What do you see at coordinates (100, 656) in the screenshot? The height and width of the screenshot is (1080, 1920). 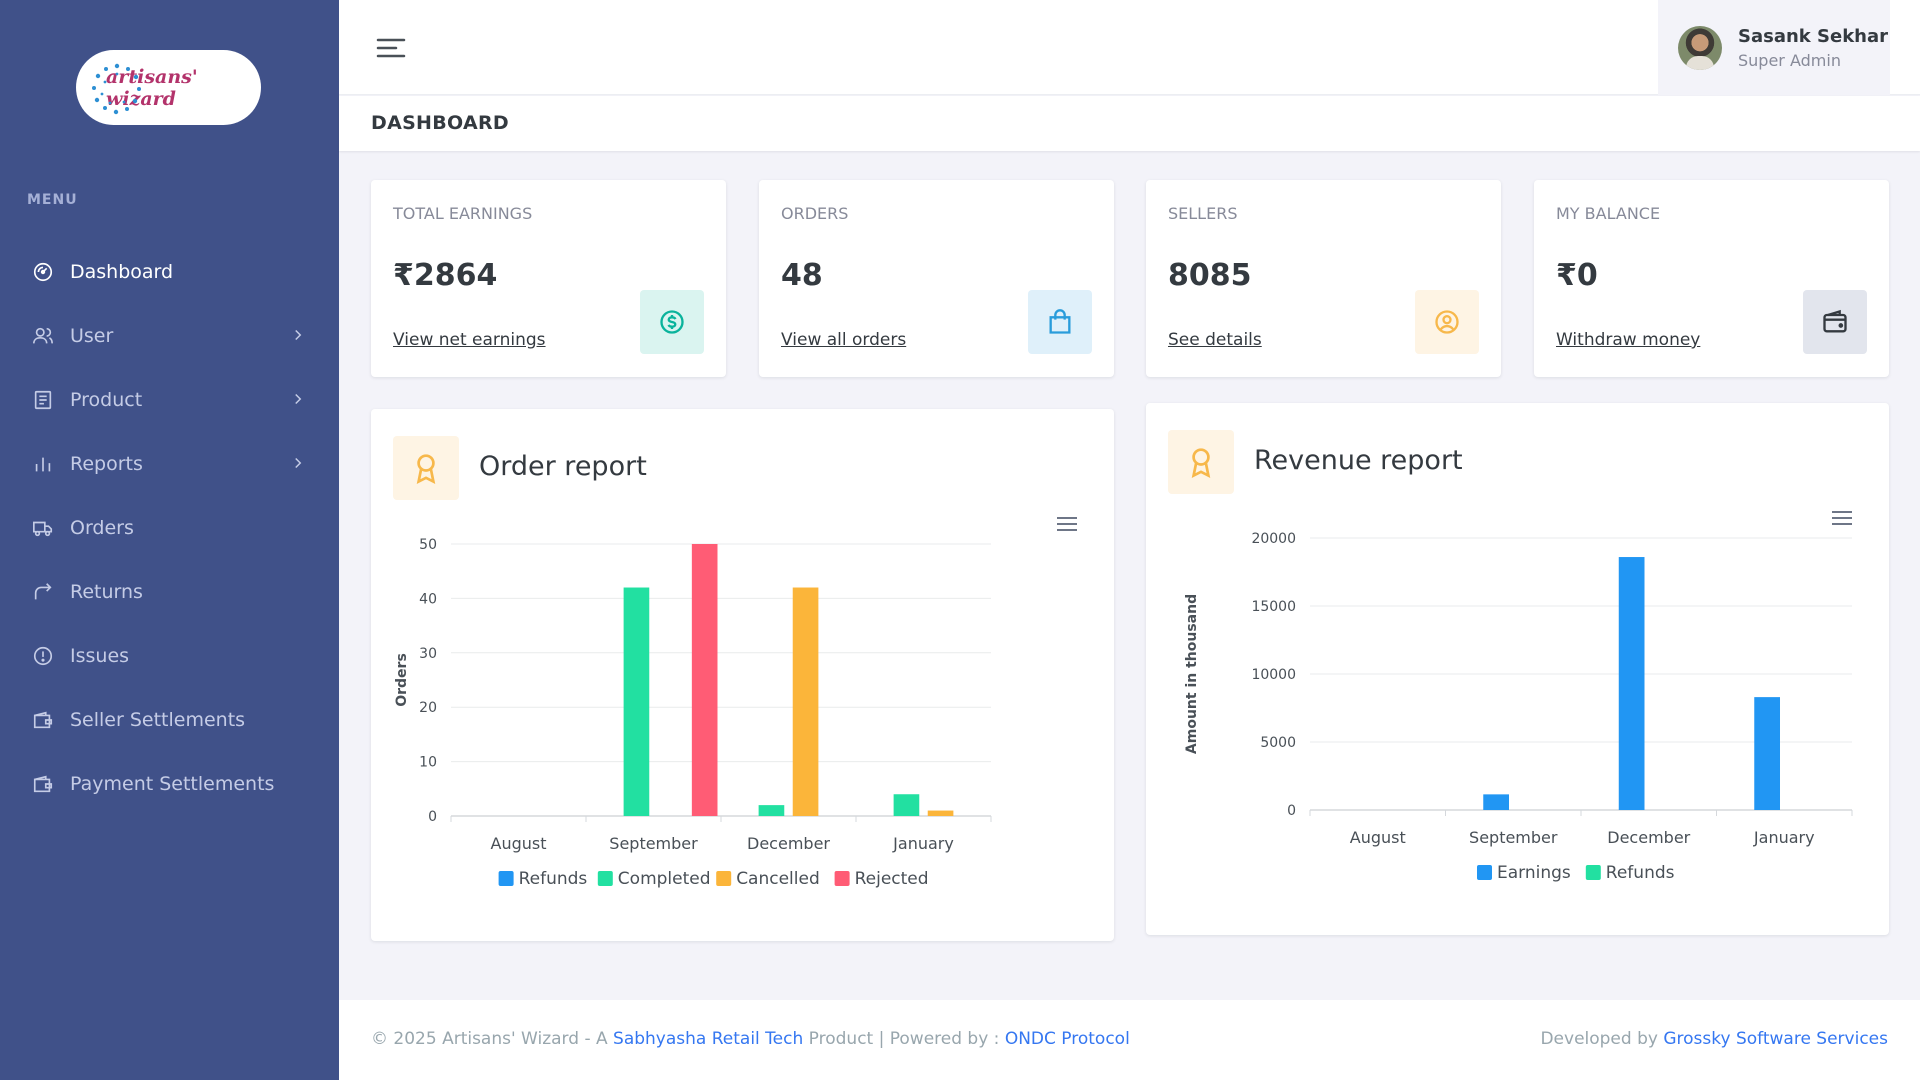 I see `sidebar-item-label: Issues` at bounding box center [100, 656].